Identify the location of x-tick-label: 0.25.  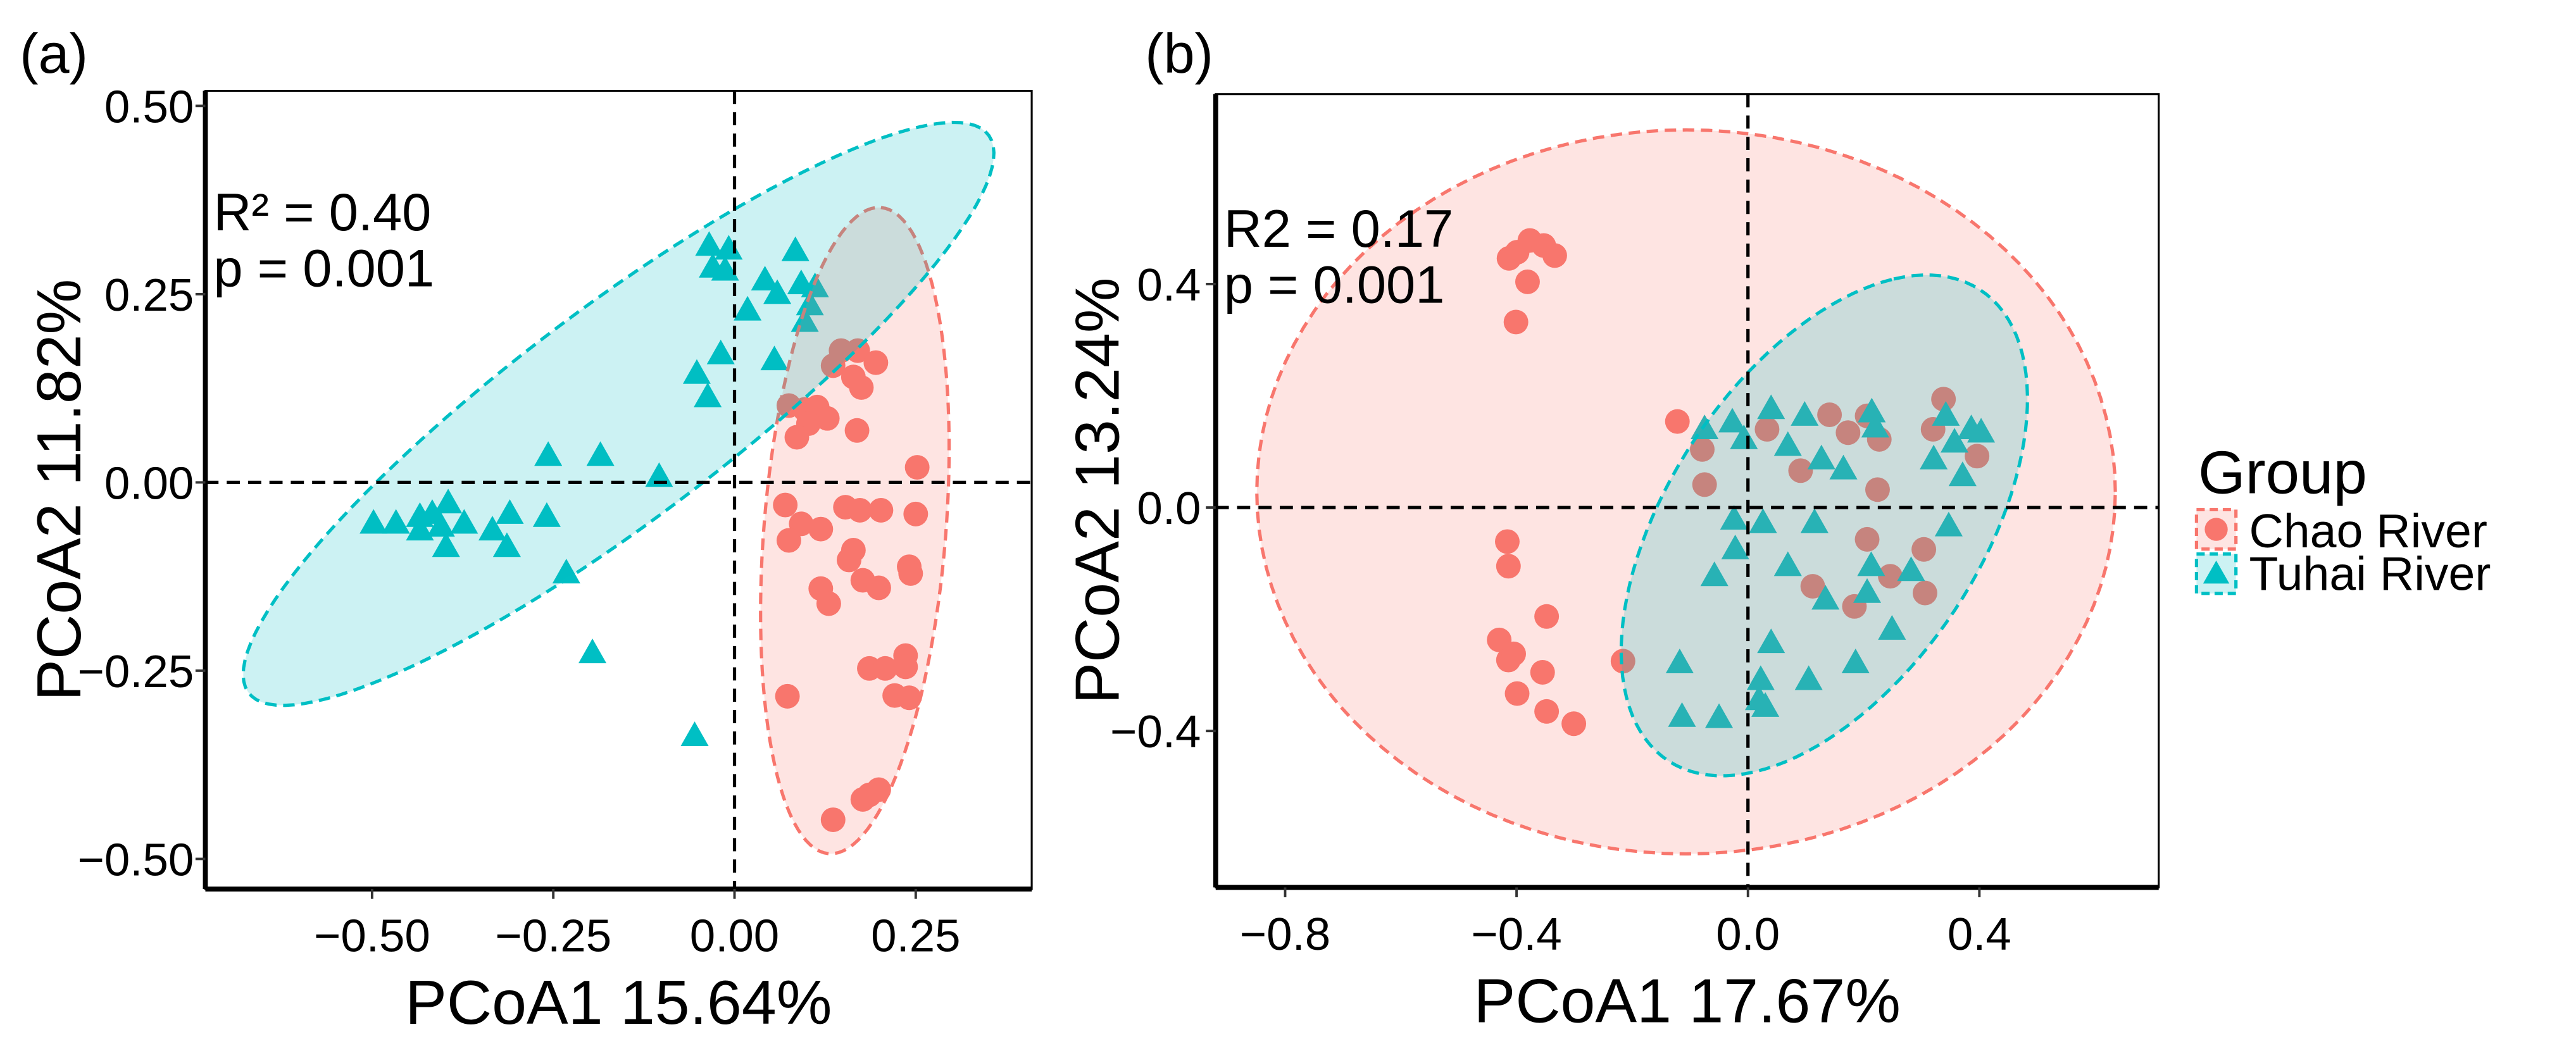
(916, 936).